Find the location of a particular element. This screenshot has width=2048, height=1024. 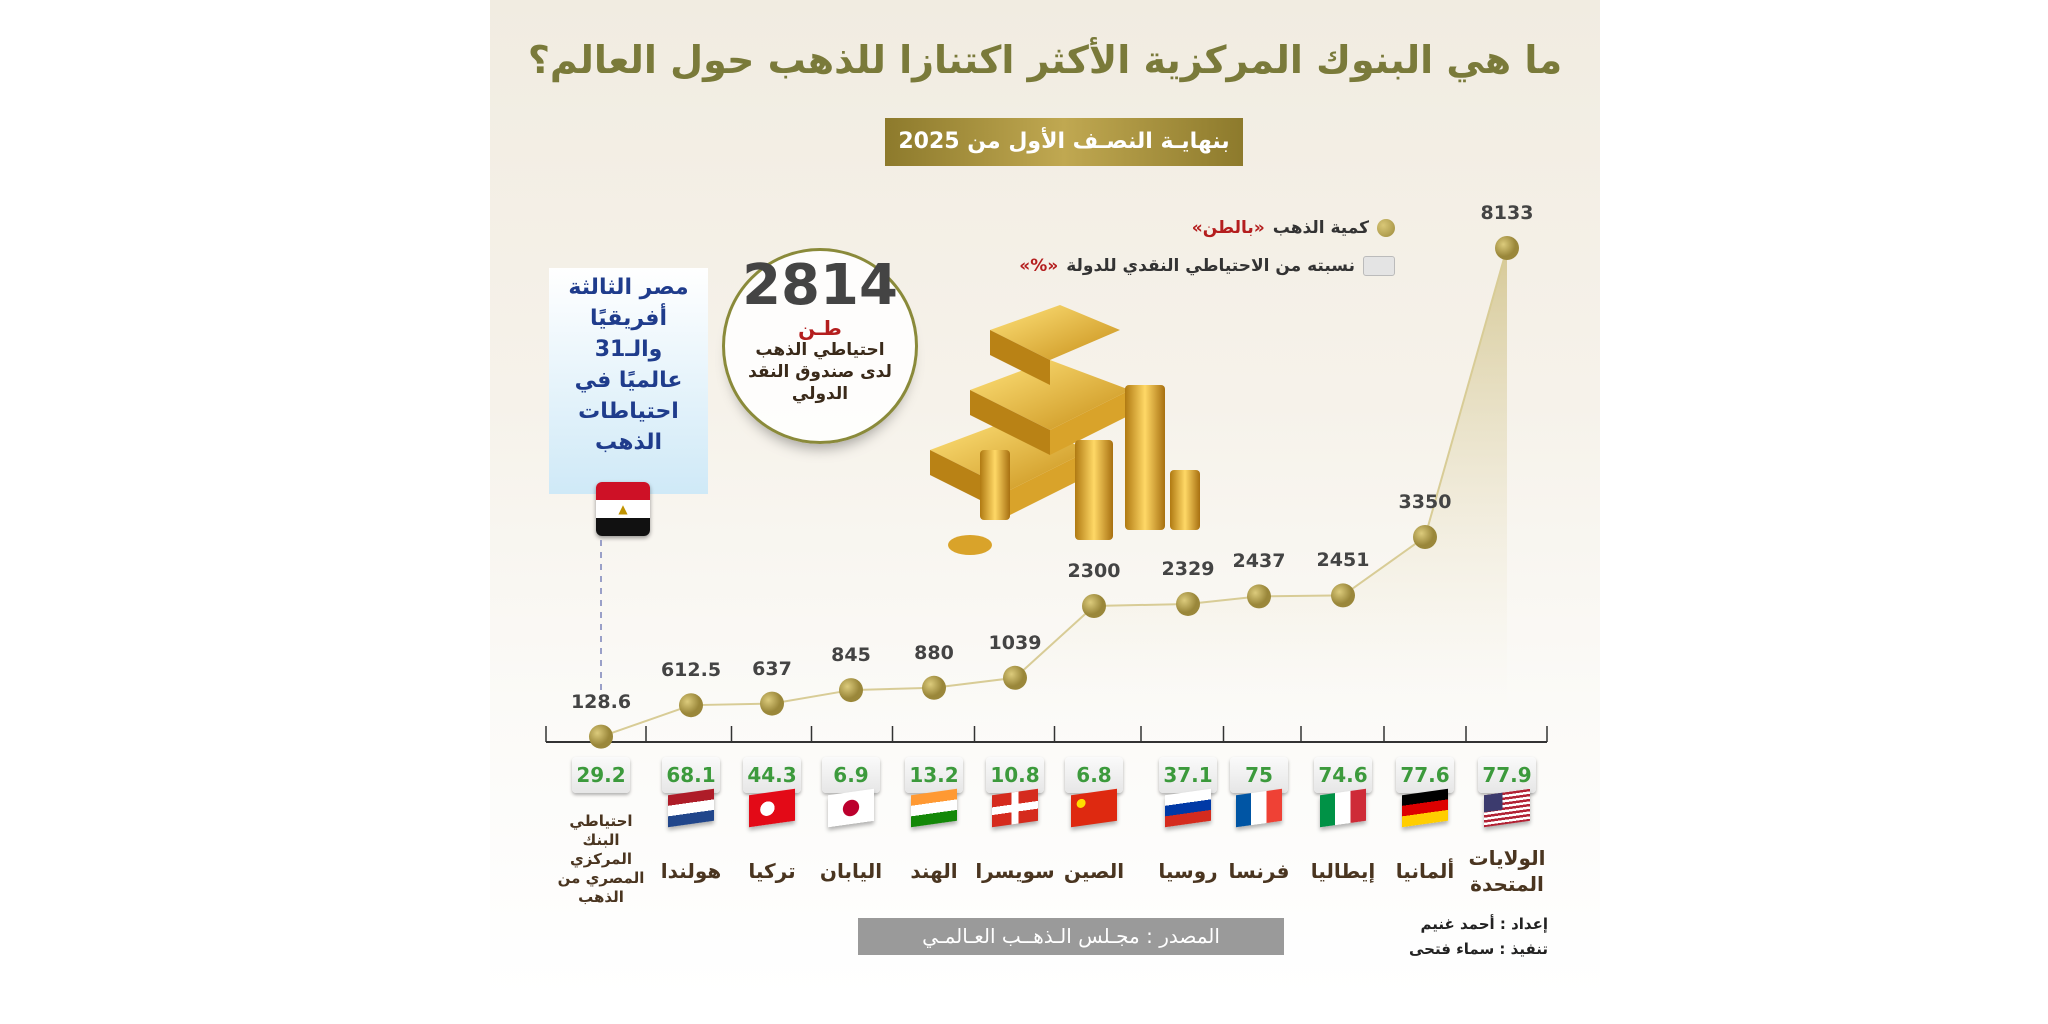

gold-bars-illustration is located at coordinates (1065, 430).